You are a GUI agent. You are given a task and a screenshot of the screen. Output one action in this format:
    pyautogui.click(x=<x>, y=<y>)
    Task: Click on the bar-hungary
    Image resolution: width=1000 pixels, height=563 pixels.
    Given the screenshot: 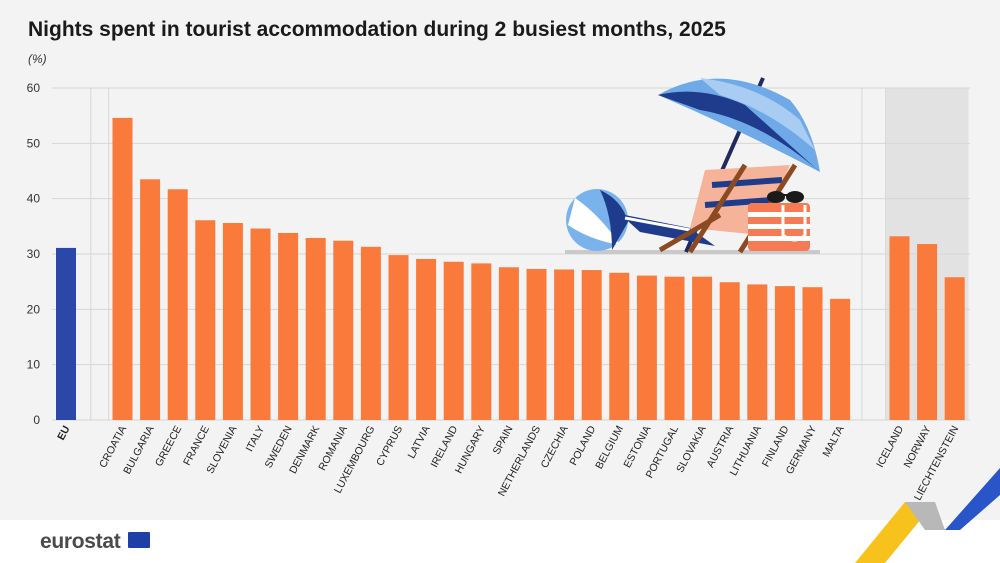 What is the action you would take?
    pyautogui.click(x=481, y=341)
    